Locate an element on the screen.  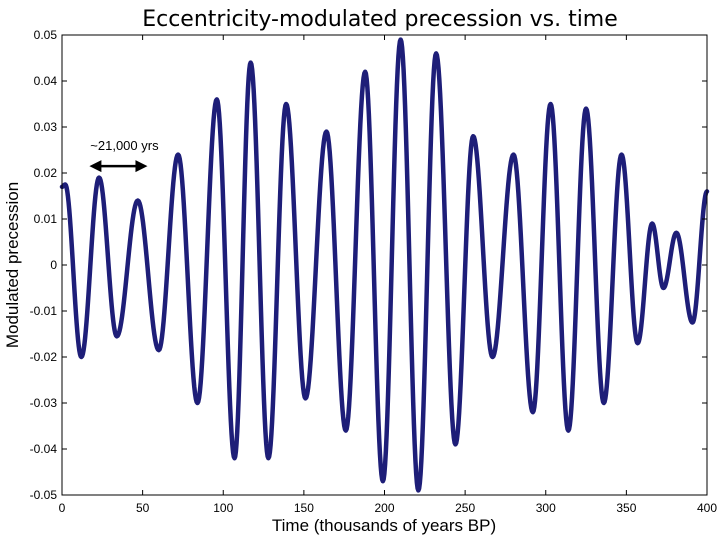
y-tick-label: 0.05 is located at coordinates (46, 35).